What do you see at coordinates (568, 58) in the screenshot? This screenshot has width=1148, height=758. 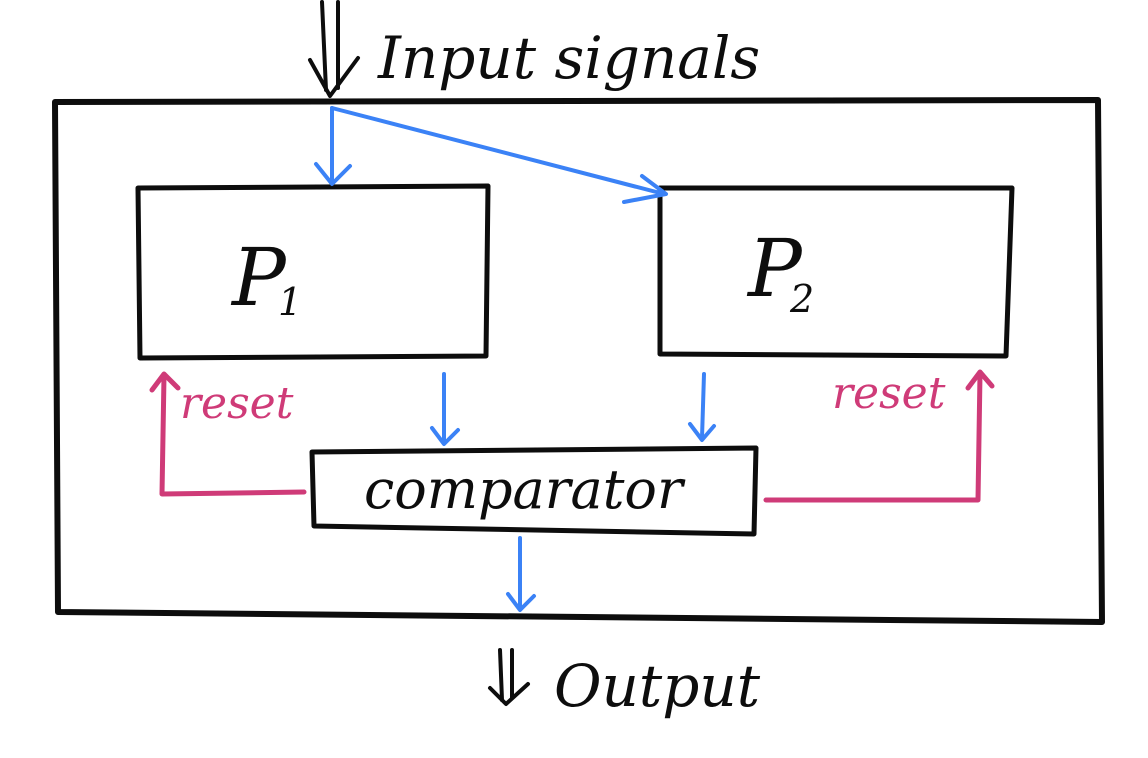 I see `input-label: Input signals` at bounding box center [568, 58].